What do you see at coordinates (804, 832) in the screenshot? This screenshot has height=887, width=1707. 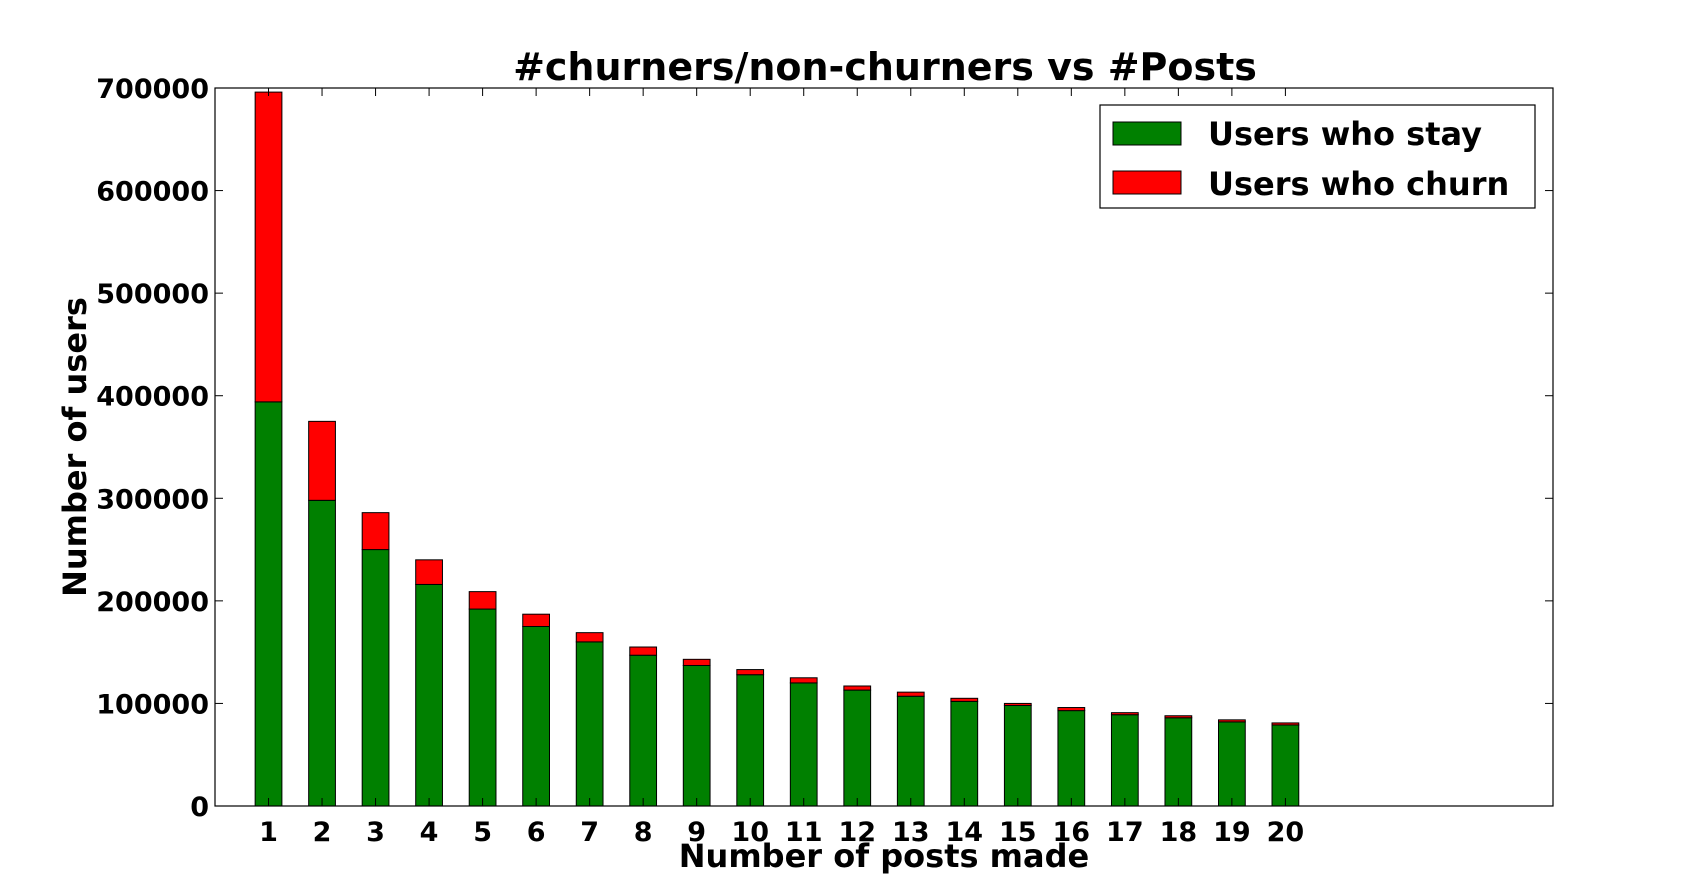 I see `x-tick-label: 11` at bounding box center [804, 832].